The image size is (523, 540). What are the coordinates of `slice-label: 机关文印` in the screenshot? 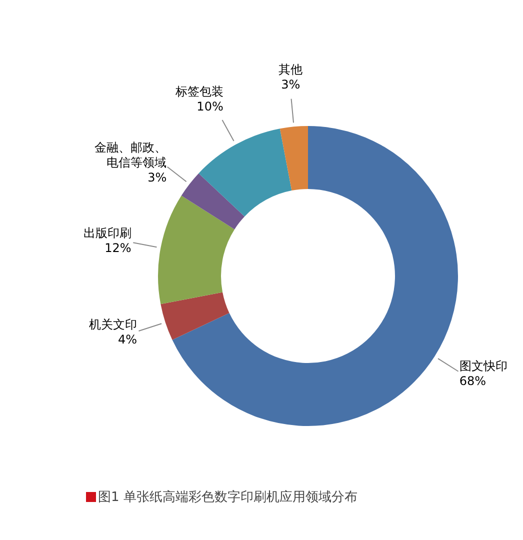 It's located at (113, 324).